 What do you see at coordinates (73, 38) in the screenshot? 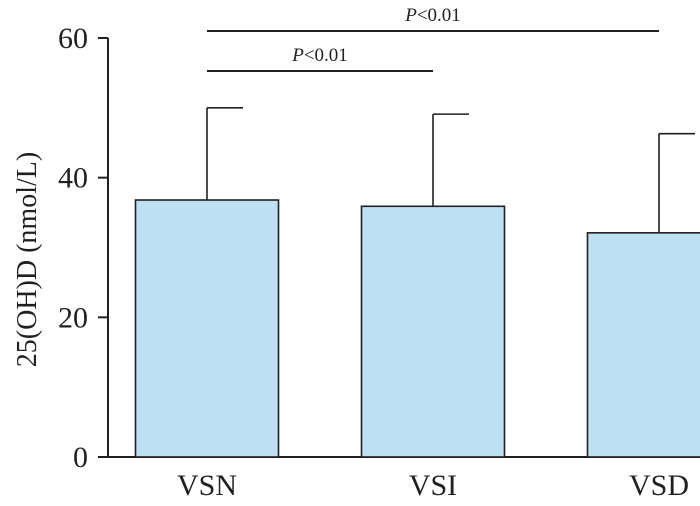
I see `y-tick-label: 60` at bounding box center [73, 38].